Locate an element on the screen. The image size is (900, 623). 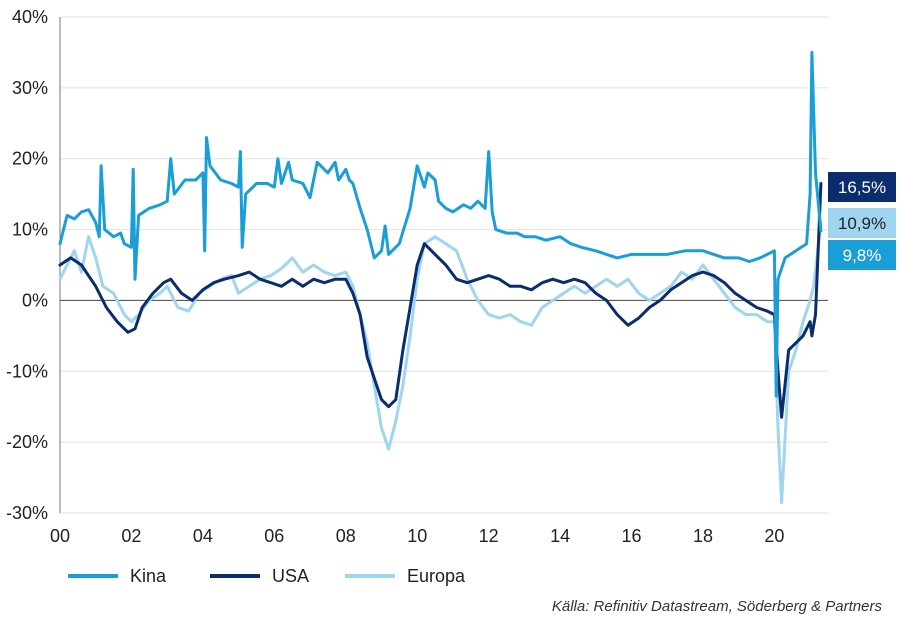
legend-label: Europa is located at coordinates (436, 576).